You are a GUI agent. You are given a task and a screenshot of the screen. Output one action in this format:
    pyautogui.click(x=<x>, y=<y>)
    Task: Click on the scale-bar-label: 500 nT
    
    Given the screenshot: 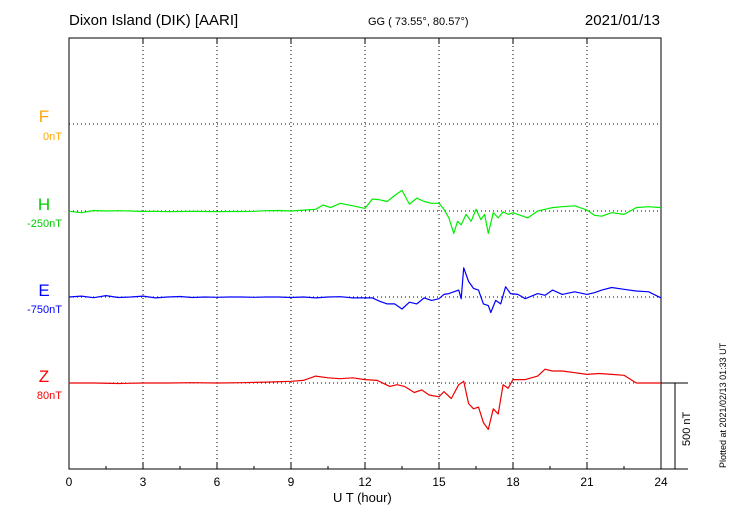 What is the action you would take?
    pyautogui.click(x=687, y=428)
    